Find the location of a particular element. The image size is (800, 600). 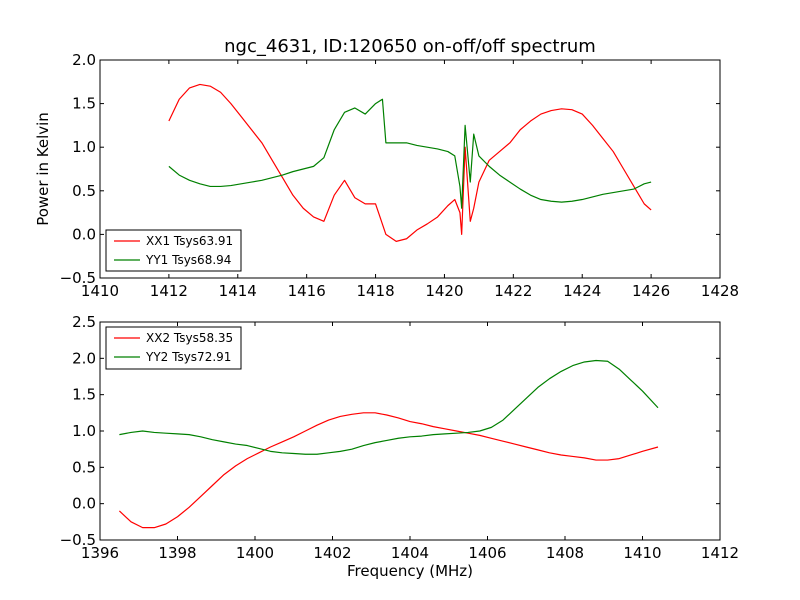

x-tick-label: 1404 is located at coordinates (410, 553).